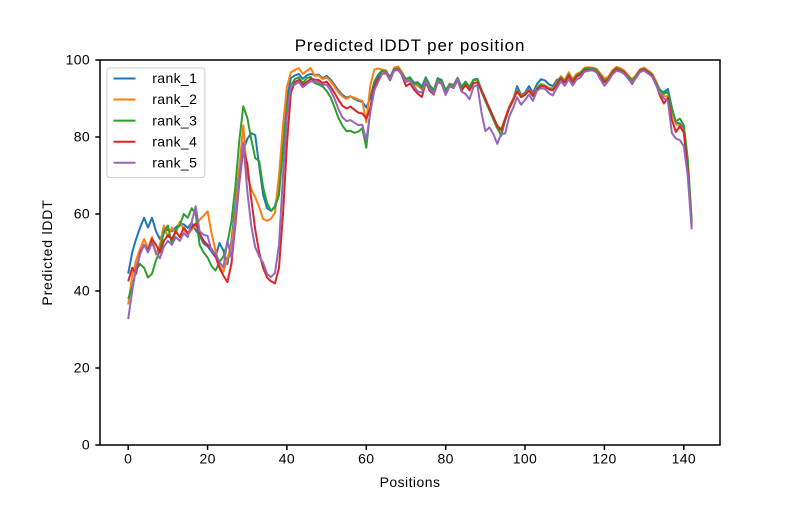 This screenshot has width=800, height=505. What do you see at coordinates (47, 252) in the screenshot?
I see `svg-text: Predicted lDDT` at bounding box center [47, 252].